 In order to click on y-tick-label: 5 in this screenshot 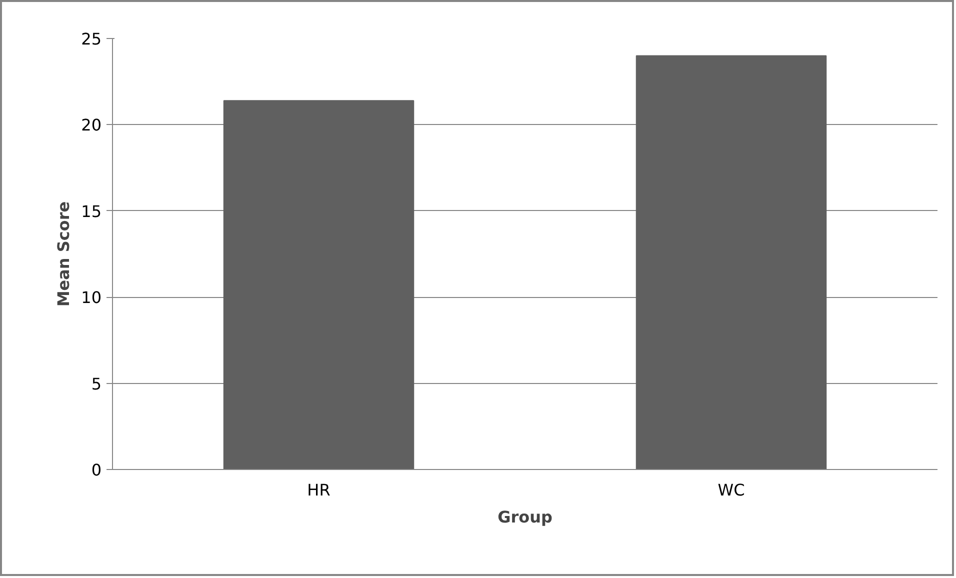, I will do `click(96, 384)`.